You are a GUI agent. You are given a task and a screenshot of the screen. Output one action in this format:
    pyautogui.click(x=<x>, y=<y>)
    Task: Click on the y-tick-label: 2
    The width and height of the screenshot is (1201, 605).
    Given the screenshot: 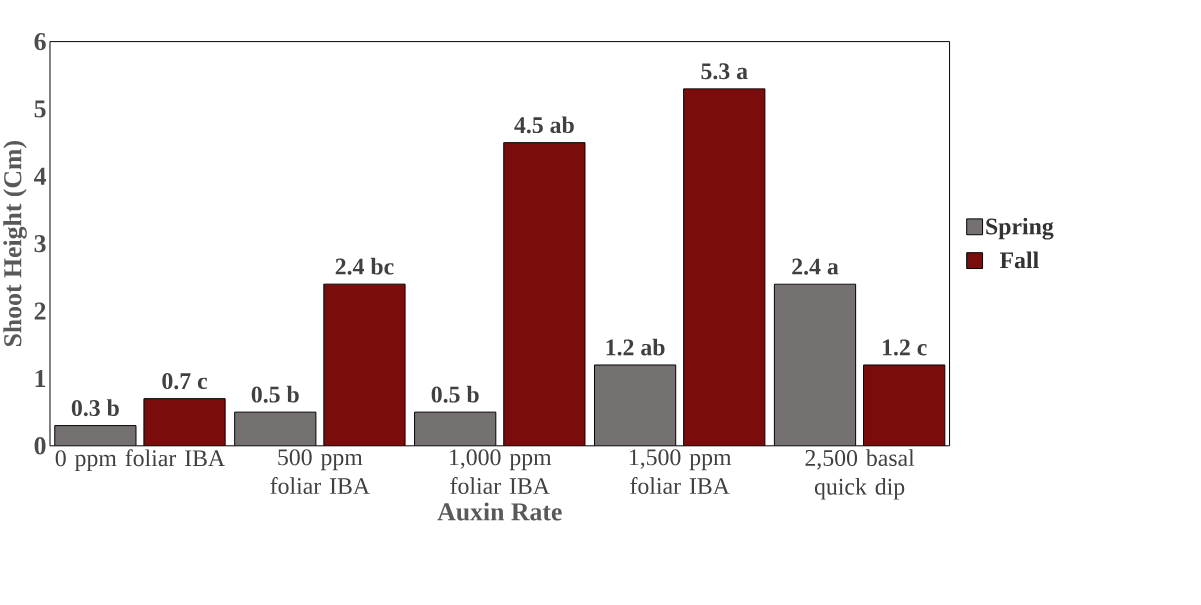 What is the action you would take?
    pyautogui.click(x=40, y=311)
    